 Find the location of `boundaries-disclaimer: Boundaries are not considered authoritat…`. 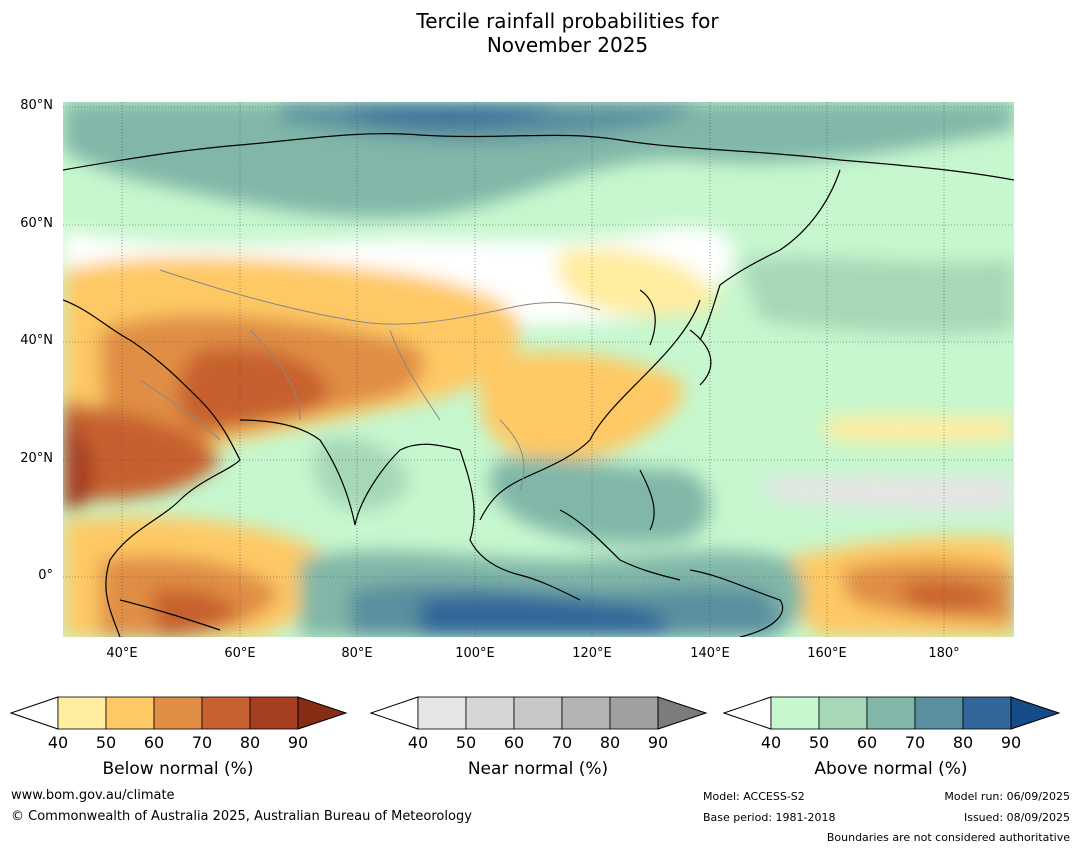

boundaries-disclaimer: Boundaries are not considered authoritat… is located at coordinates (948, 837).